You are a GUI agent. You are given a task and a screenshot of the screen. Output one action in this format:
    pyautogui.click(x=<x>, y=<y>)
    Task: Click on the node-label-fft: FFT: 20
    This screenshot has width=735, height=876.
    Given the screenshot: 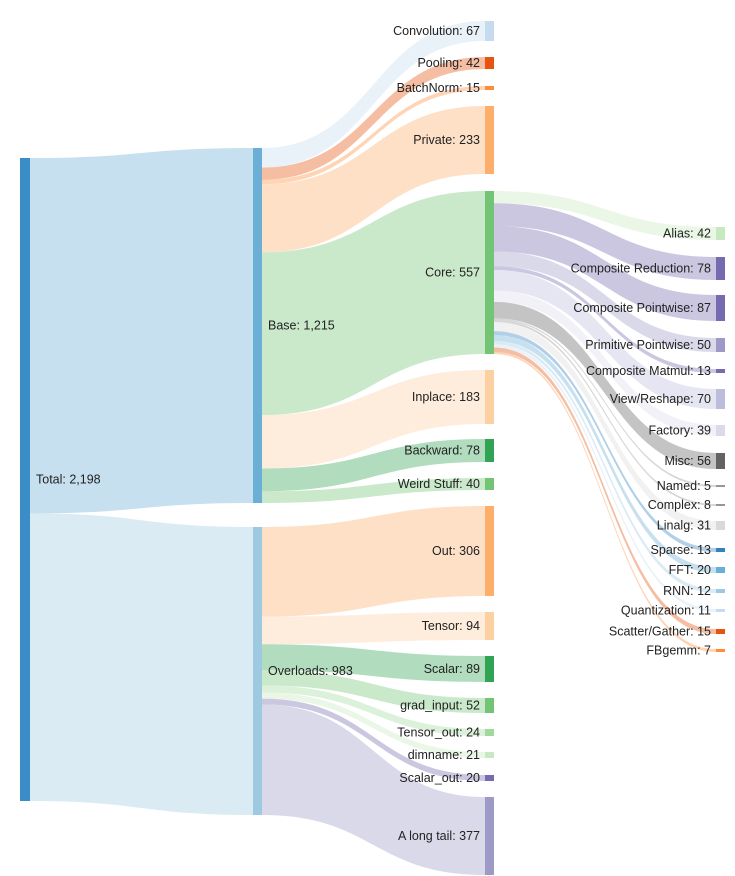 What is the action you would take?
    pyautogui.click(x=690, y=570)
    